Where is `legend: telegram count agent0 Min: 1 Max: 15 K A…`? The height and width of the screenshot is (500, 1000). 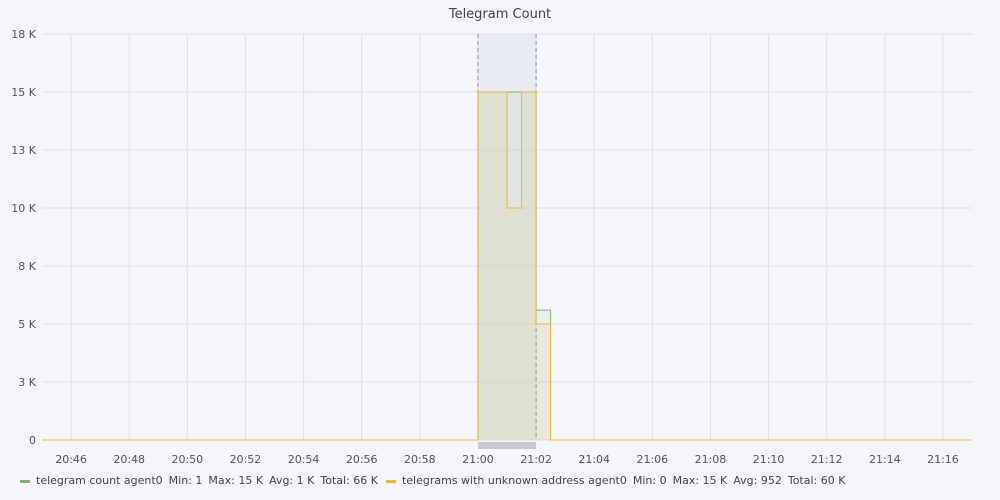
legend: telegram count agent0 Min: 1 Max: 15 K A… is located at coordinates (432, 480).